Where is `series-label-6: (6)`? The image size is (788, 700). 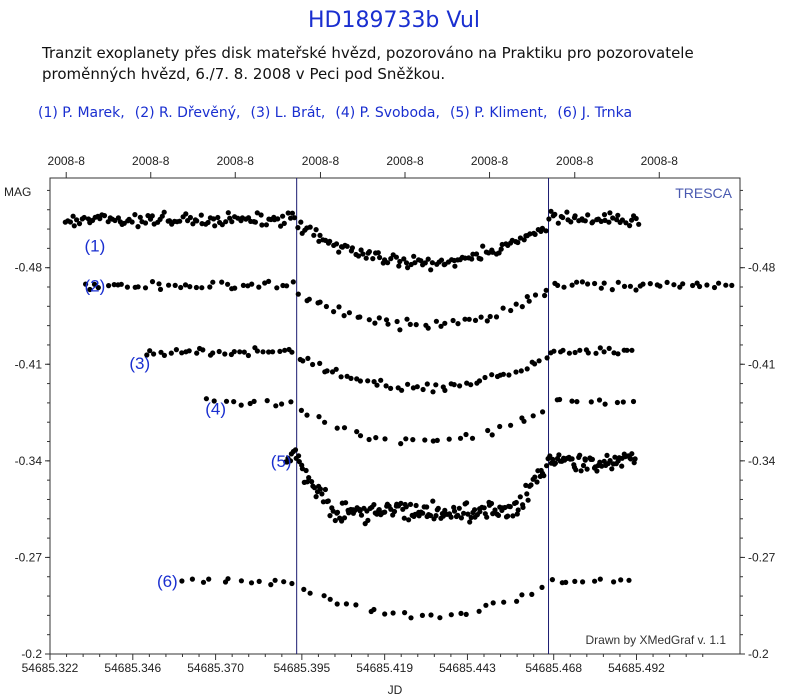 series-label-6: (6) is located at coordinates (167, 581).